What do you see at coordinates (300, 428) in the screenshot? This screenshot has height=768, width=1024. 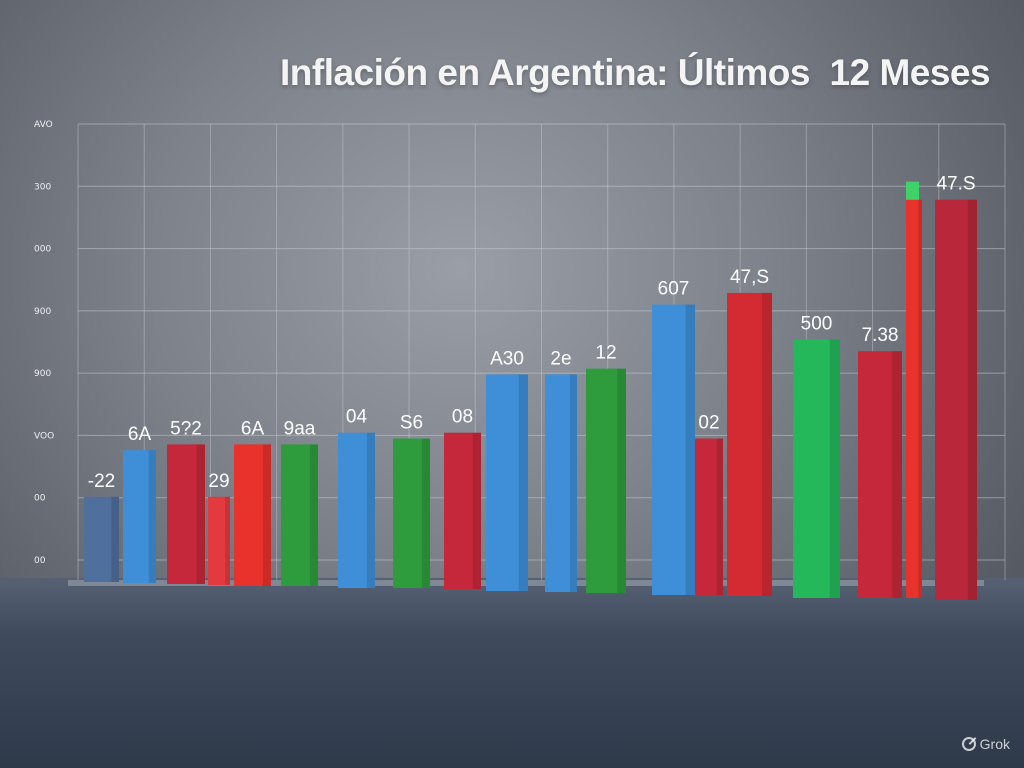 I see `bar-value-label: 9aa` at bounding box center [300, 428].